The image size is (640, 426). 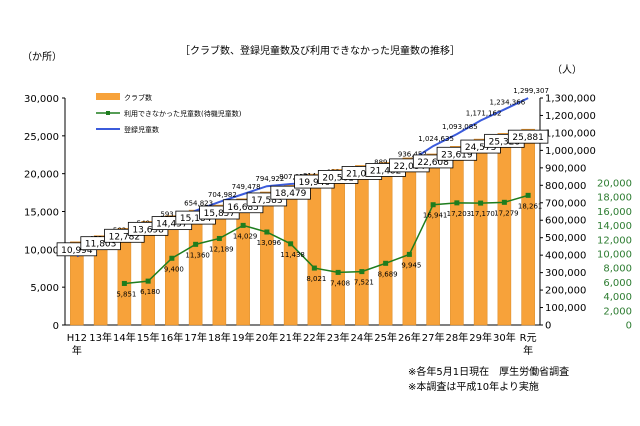 I want to click on bar-data-label: 11,803, so click(x=101, y=245).